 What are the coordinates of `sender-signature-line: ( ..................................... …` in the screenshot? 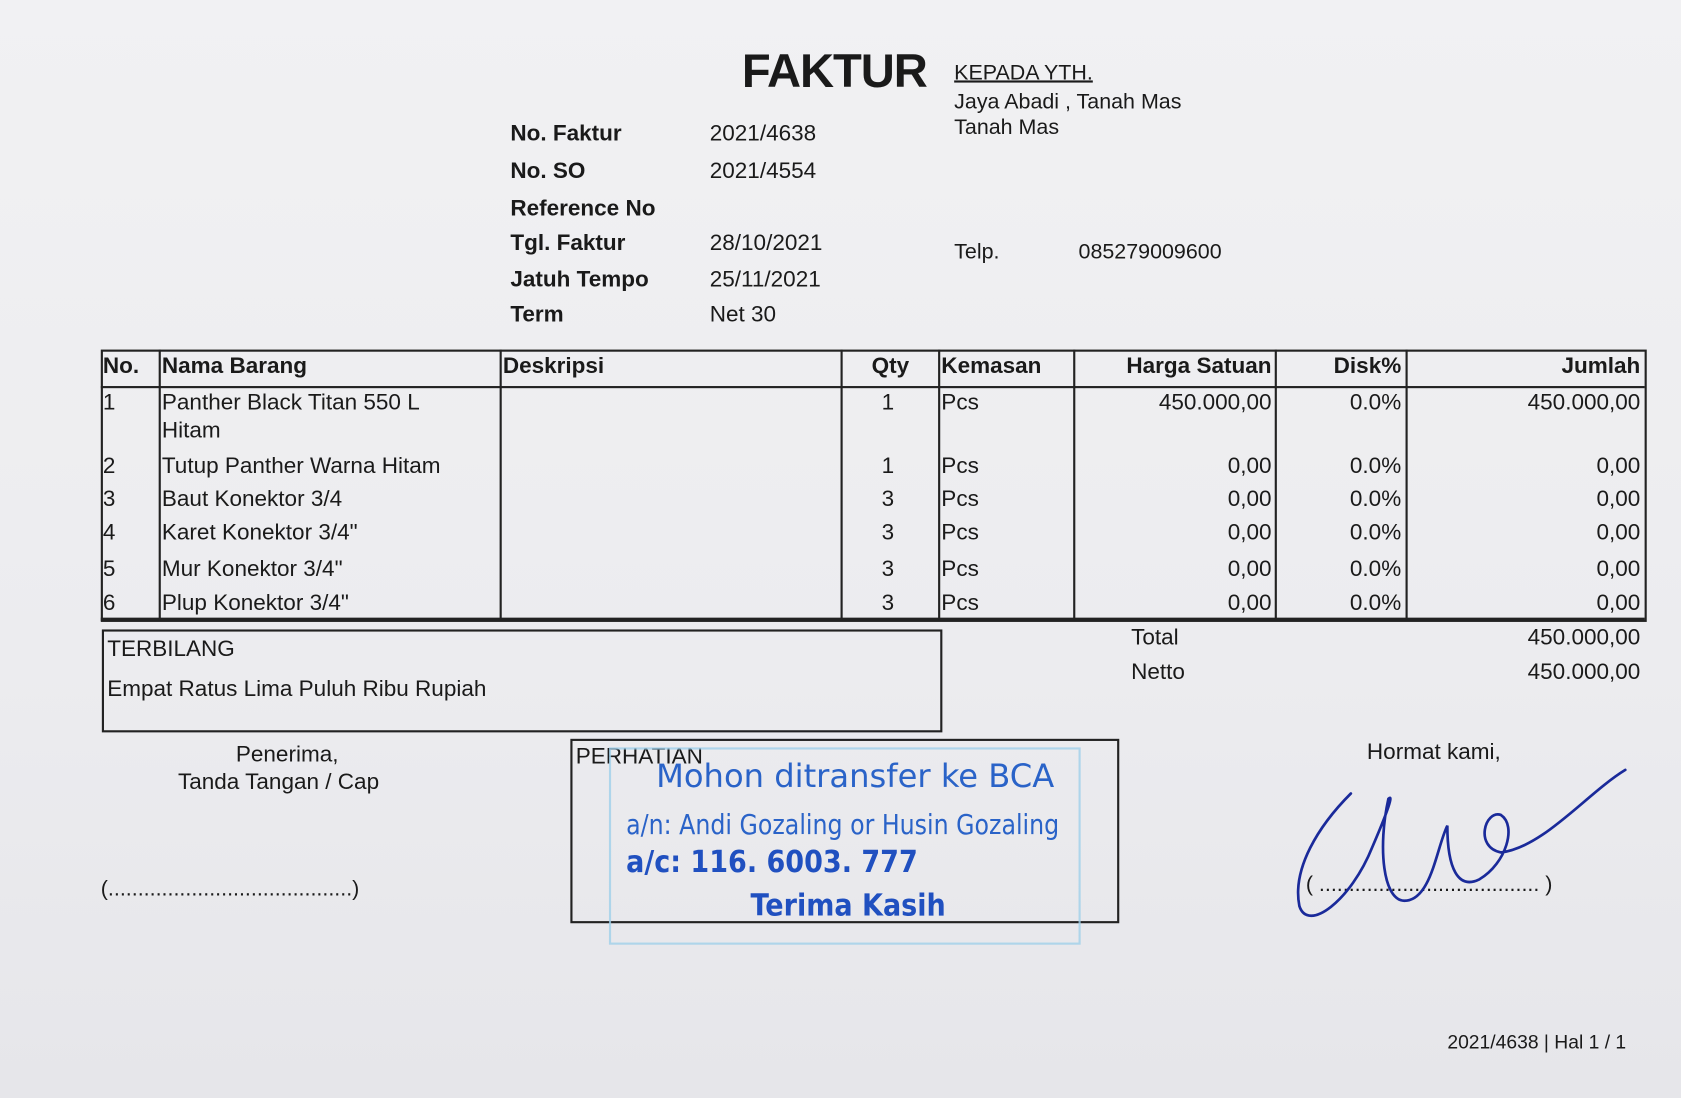 It's located at (1429, 884).